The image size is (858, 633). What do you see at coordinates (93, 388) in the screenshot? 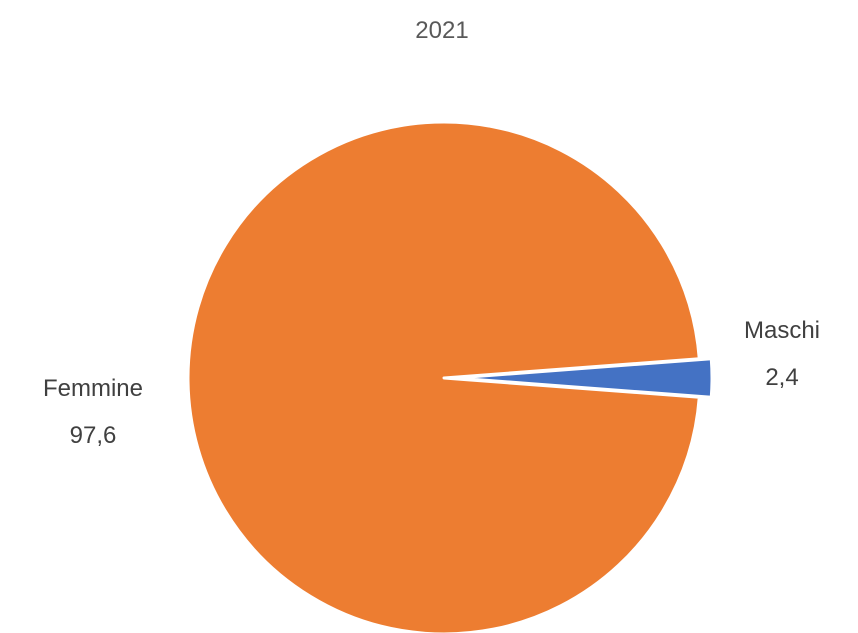
I see `slice-label-femmine: Femmine` at bounding box center [93, 388].